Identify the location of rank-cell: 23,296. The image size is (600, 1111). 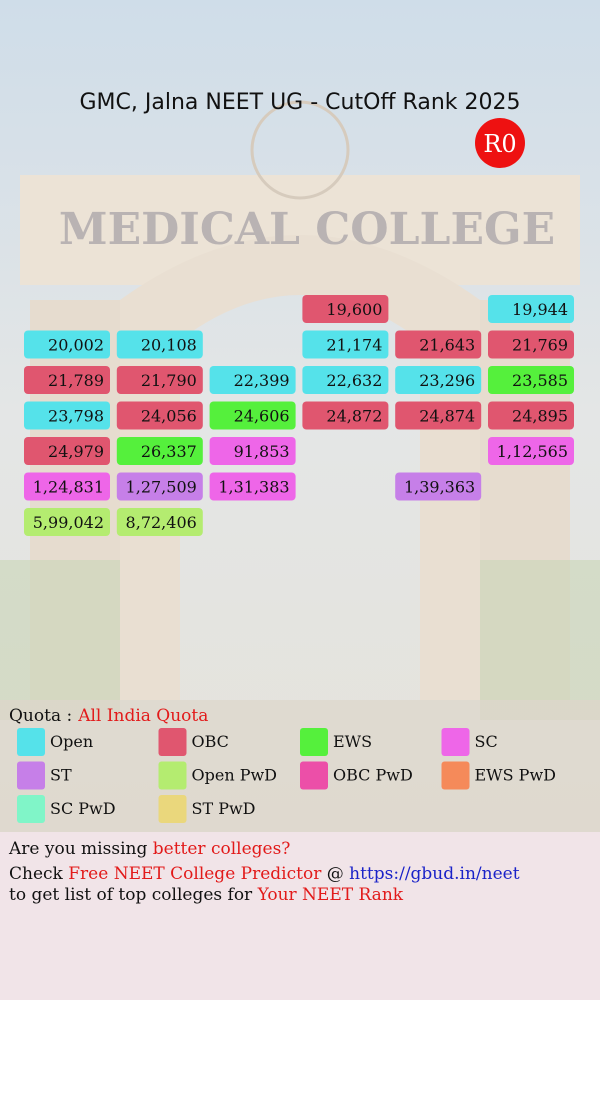
(438, 380).